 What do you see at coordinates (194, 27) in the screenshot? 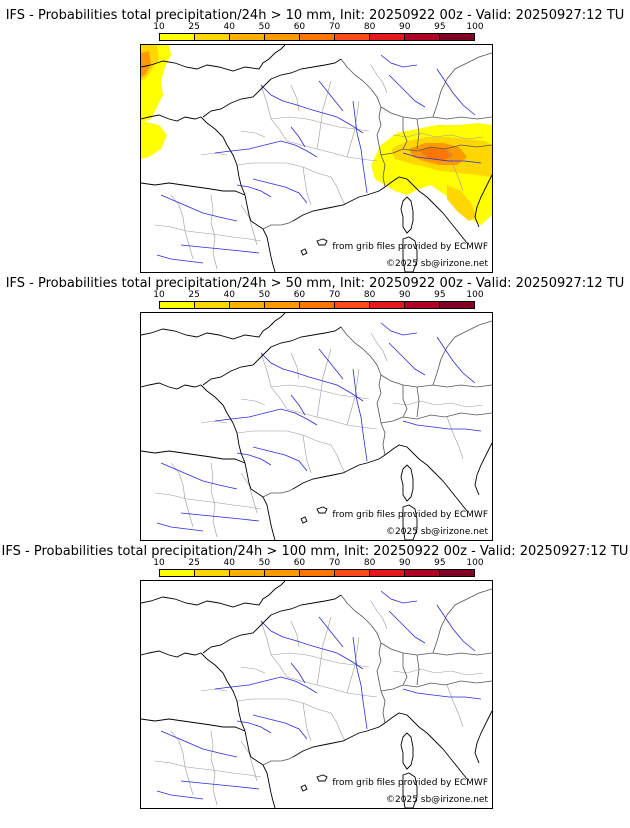
I see `colorbar-tick: 25` at bounding box center [194, 27].